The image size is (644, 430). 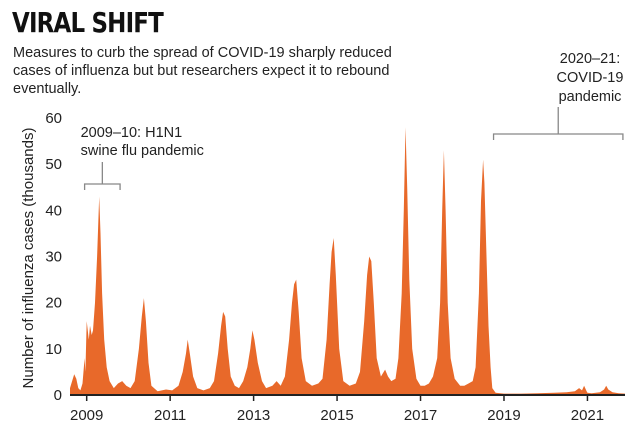 What do you see at coordinates (420, 415) in the screenshot?
I see `x-tick-label: 2017` at bounding box center [420, 415].